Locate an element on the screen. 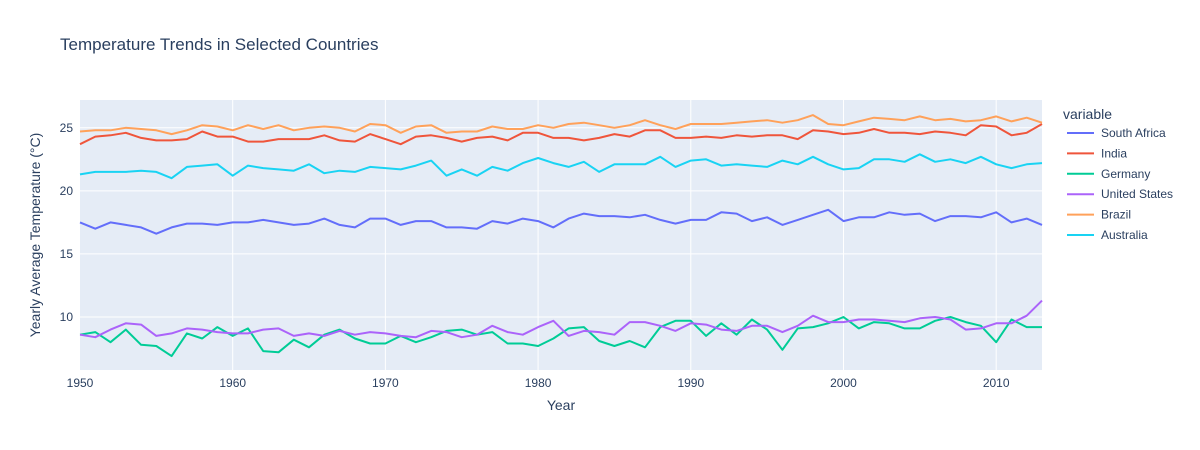 The image size is (1200, 450). x-tick-label: 1990 is located at coordinates (690, 383).